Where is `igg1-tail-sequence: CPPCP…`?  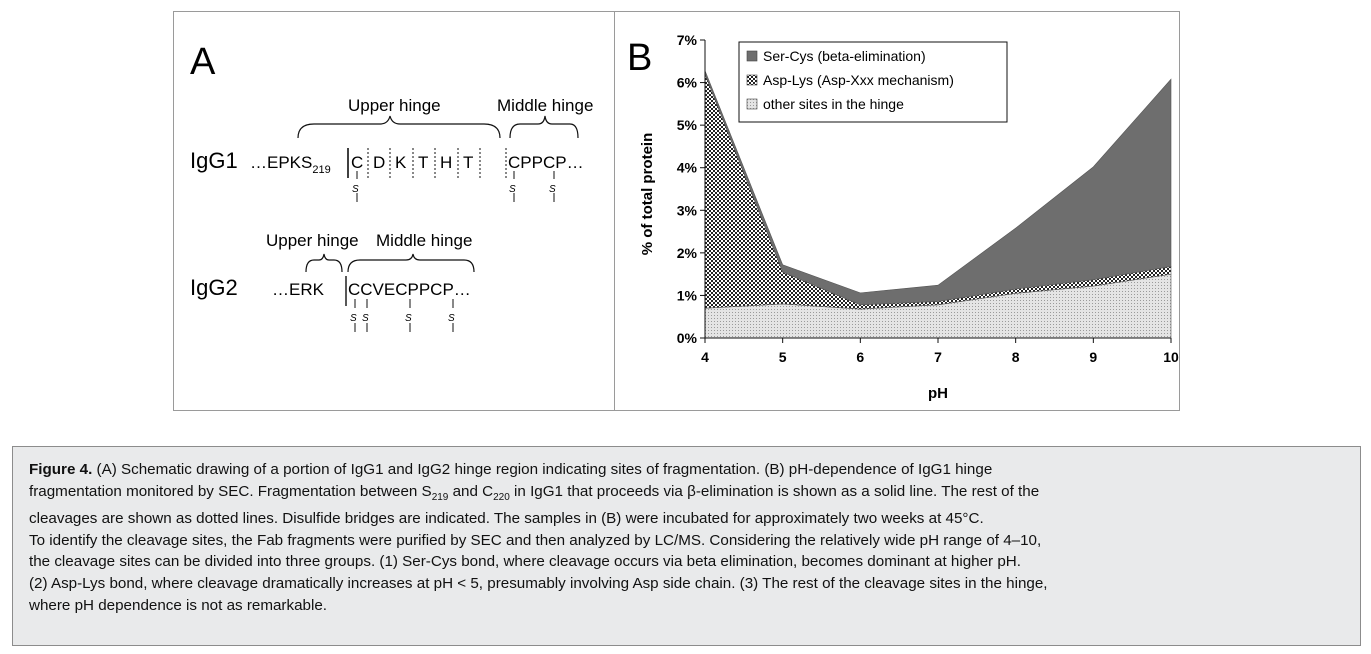 igg1-tail-sequence: CPPCP… is located at coordinates (546, 162).